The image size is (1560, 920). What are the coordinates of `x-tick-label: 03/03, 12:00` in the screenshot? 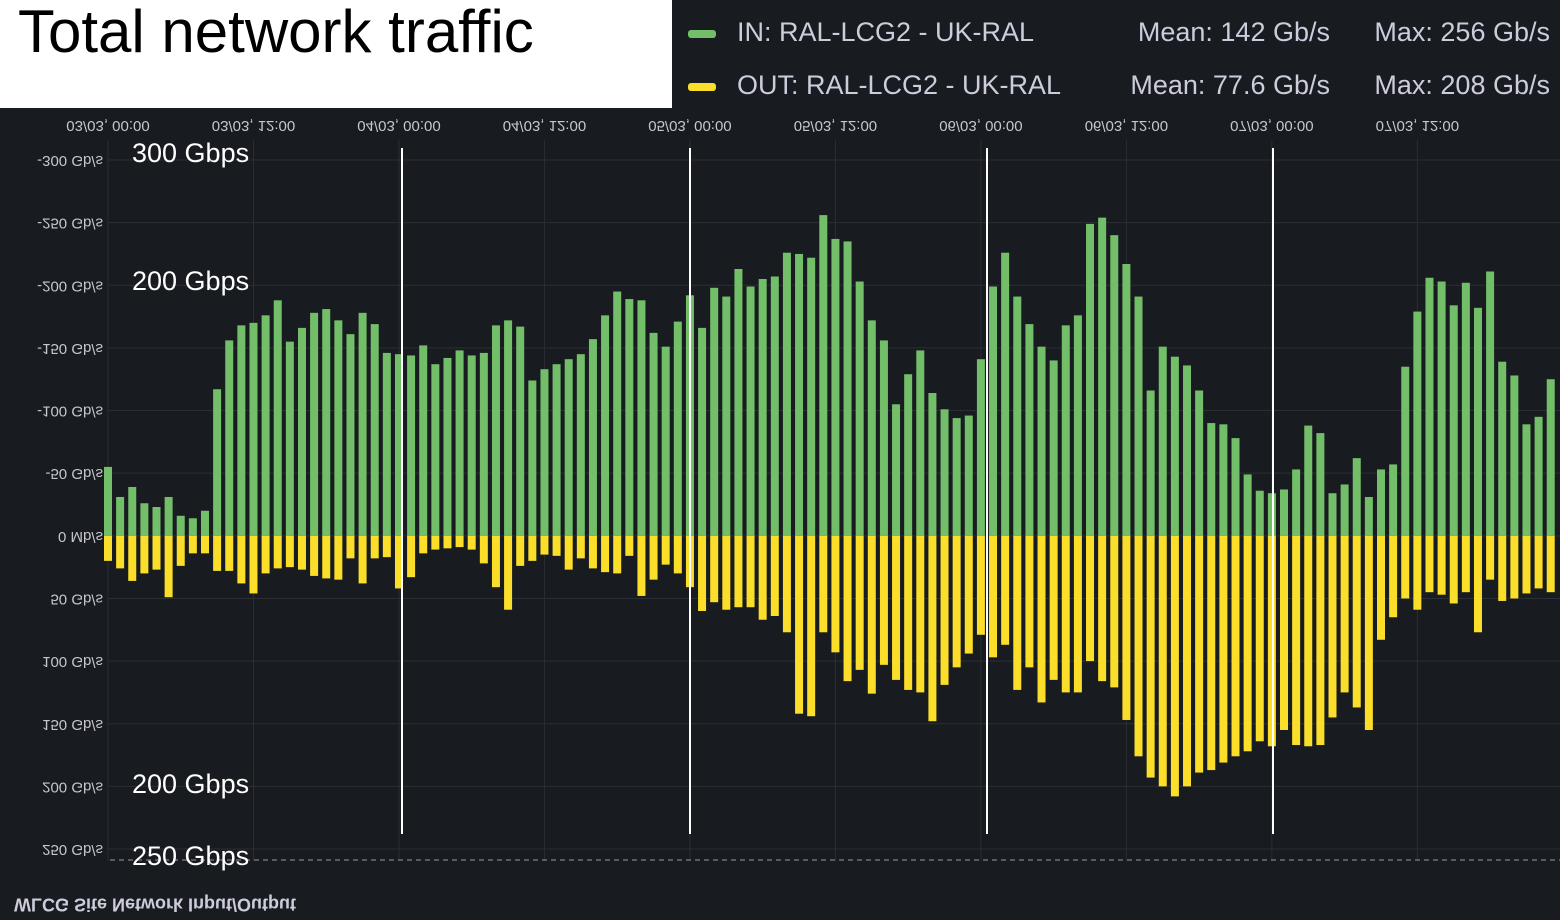 It's located at (253, 125).